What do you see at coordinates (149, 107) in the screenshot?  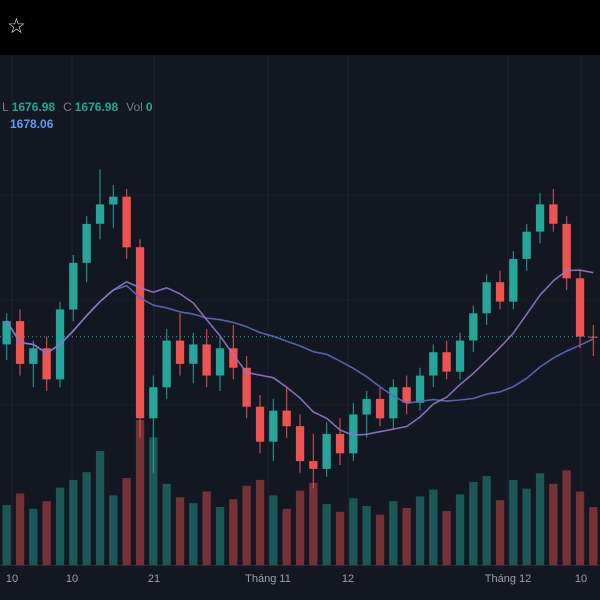 I see `volume-value: 0` at bounding box center [149, 107].